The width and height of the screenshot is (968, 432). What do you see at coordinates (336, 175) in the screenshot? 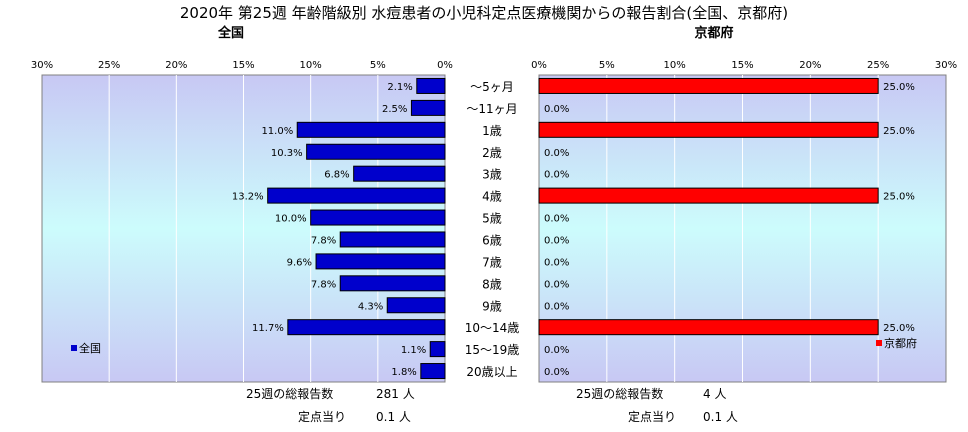
I see `data-label: 6.8%` at bounding box center [336, 175].